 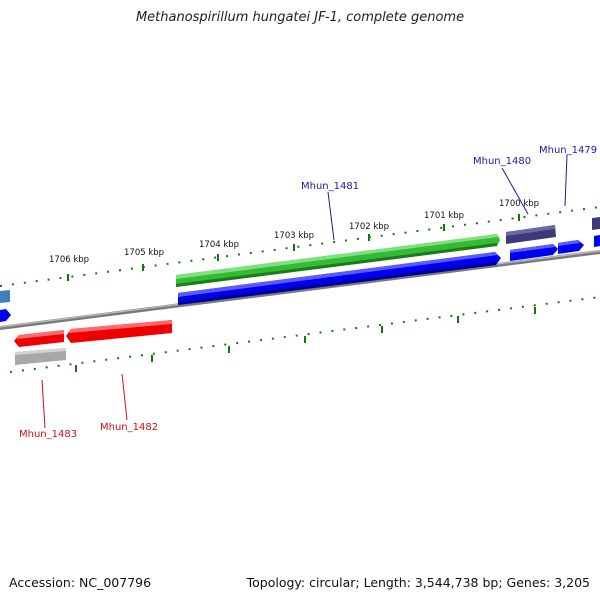 What do you see at coordinates (129, 427) in the screenshot?
I see `gene-label-mhun-1482: Mhun_1482` at bounding box center [129, 427].